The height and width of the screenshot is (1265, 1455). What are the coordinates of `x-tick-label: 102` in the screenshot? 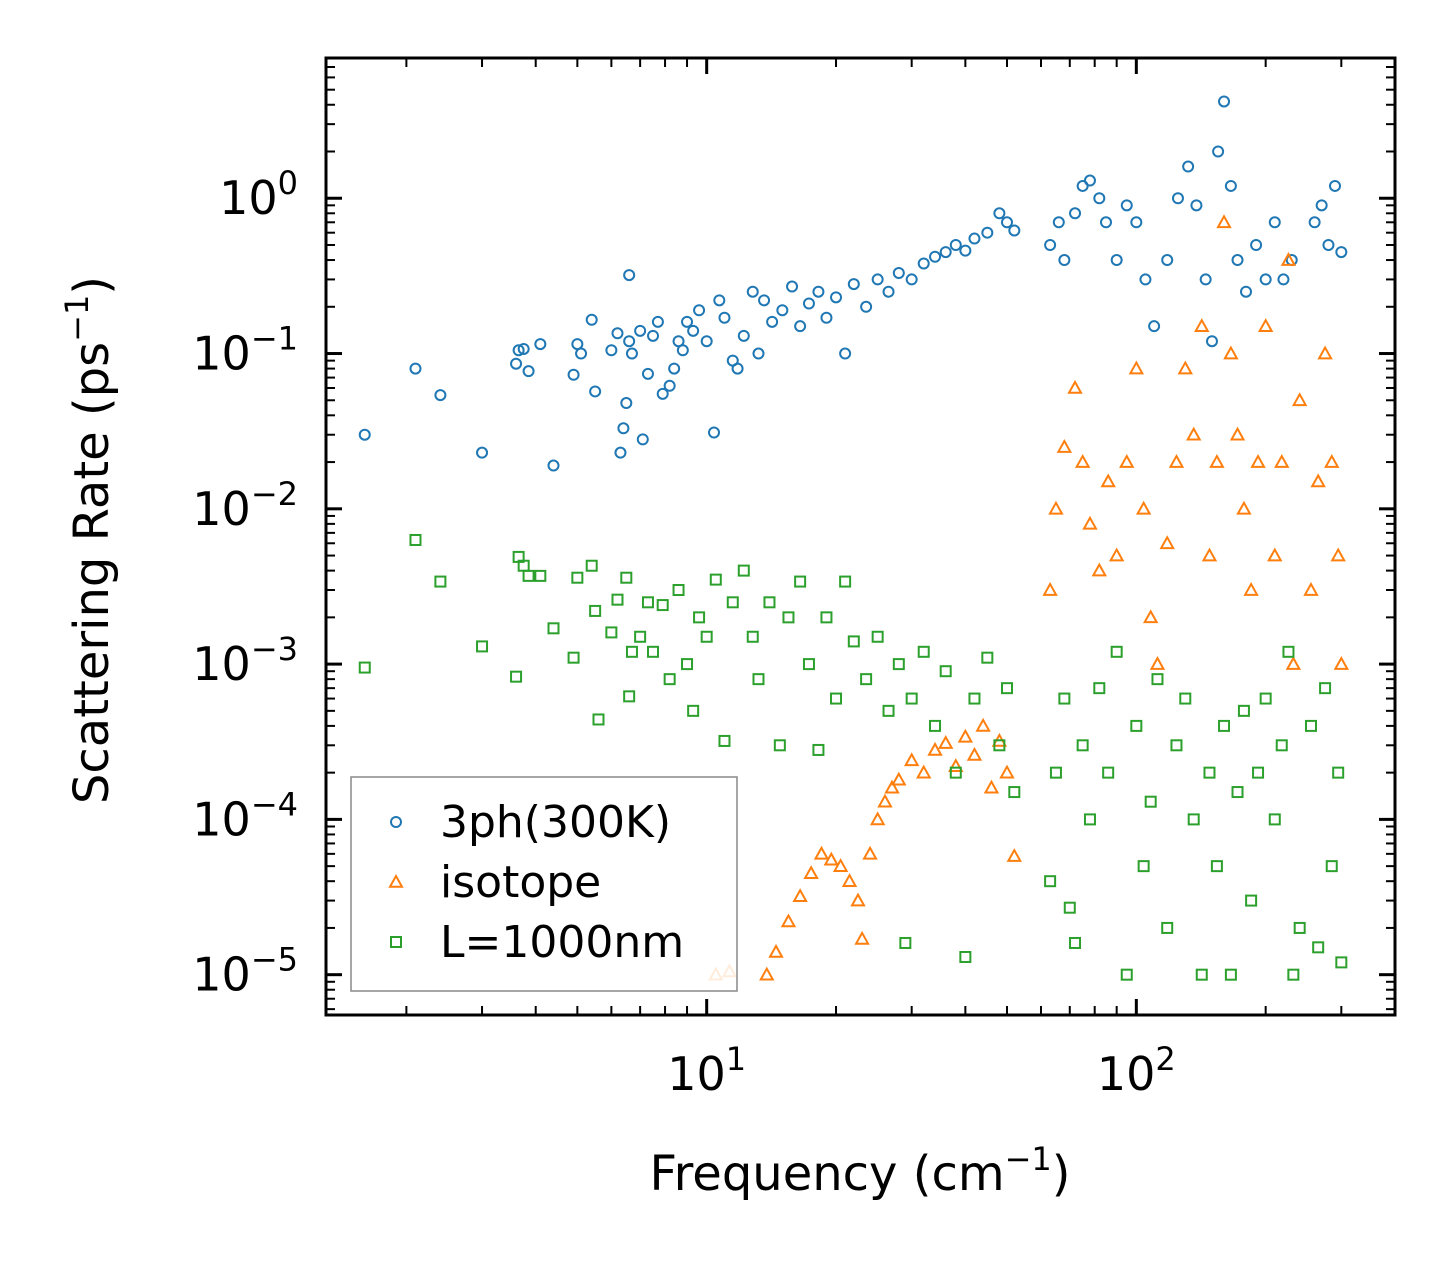 It's located at (1136, 1070).